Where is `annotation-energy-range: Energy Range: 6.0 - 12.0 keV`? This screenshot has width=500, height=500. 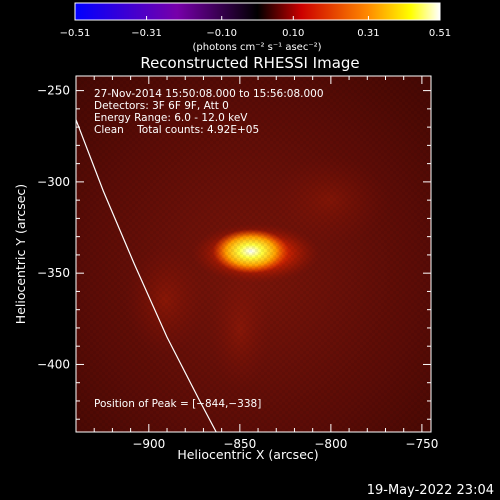
annotation-energy-range: Energy Range: 6.0 - 12.0 keV is located at coordinates (171, 118).